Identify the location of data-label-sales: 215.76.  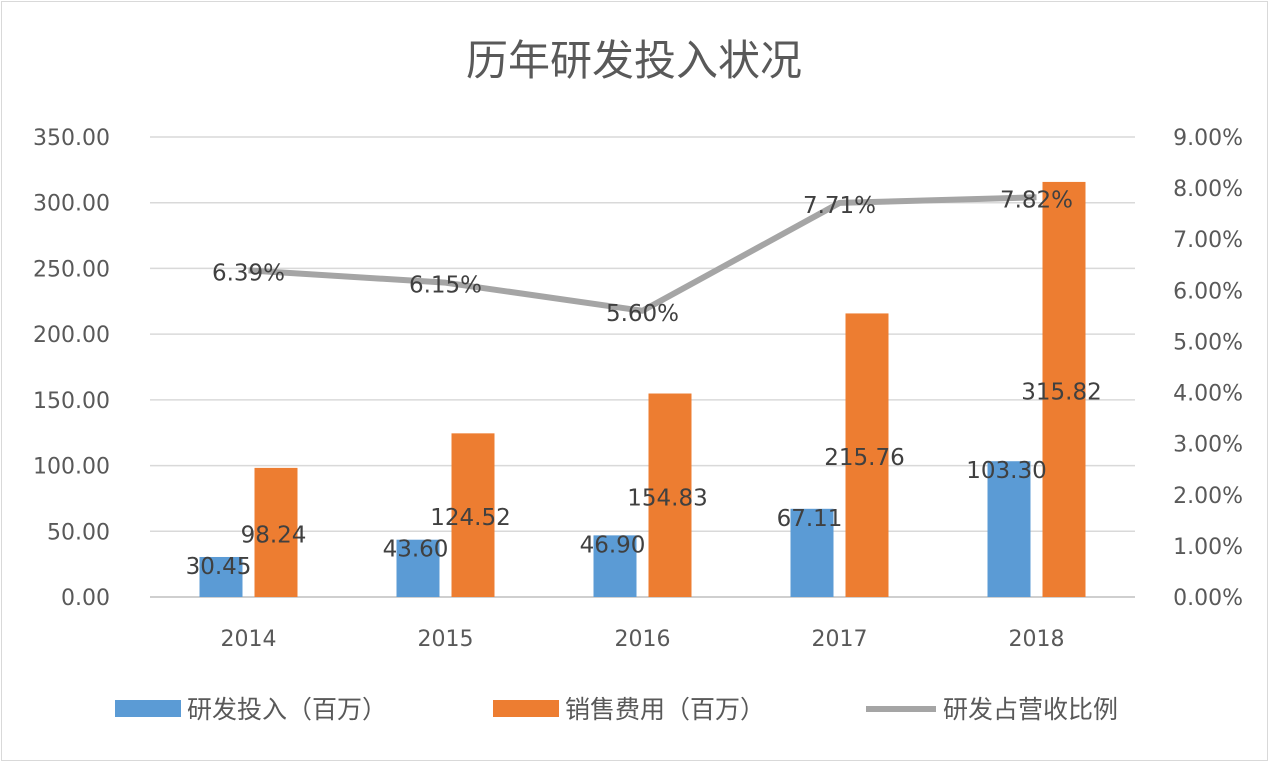
(864, 458).